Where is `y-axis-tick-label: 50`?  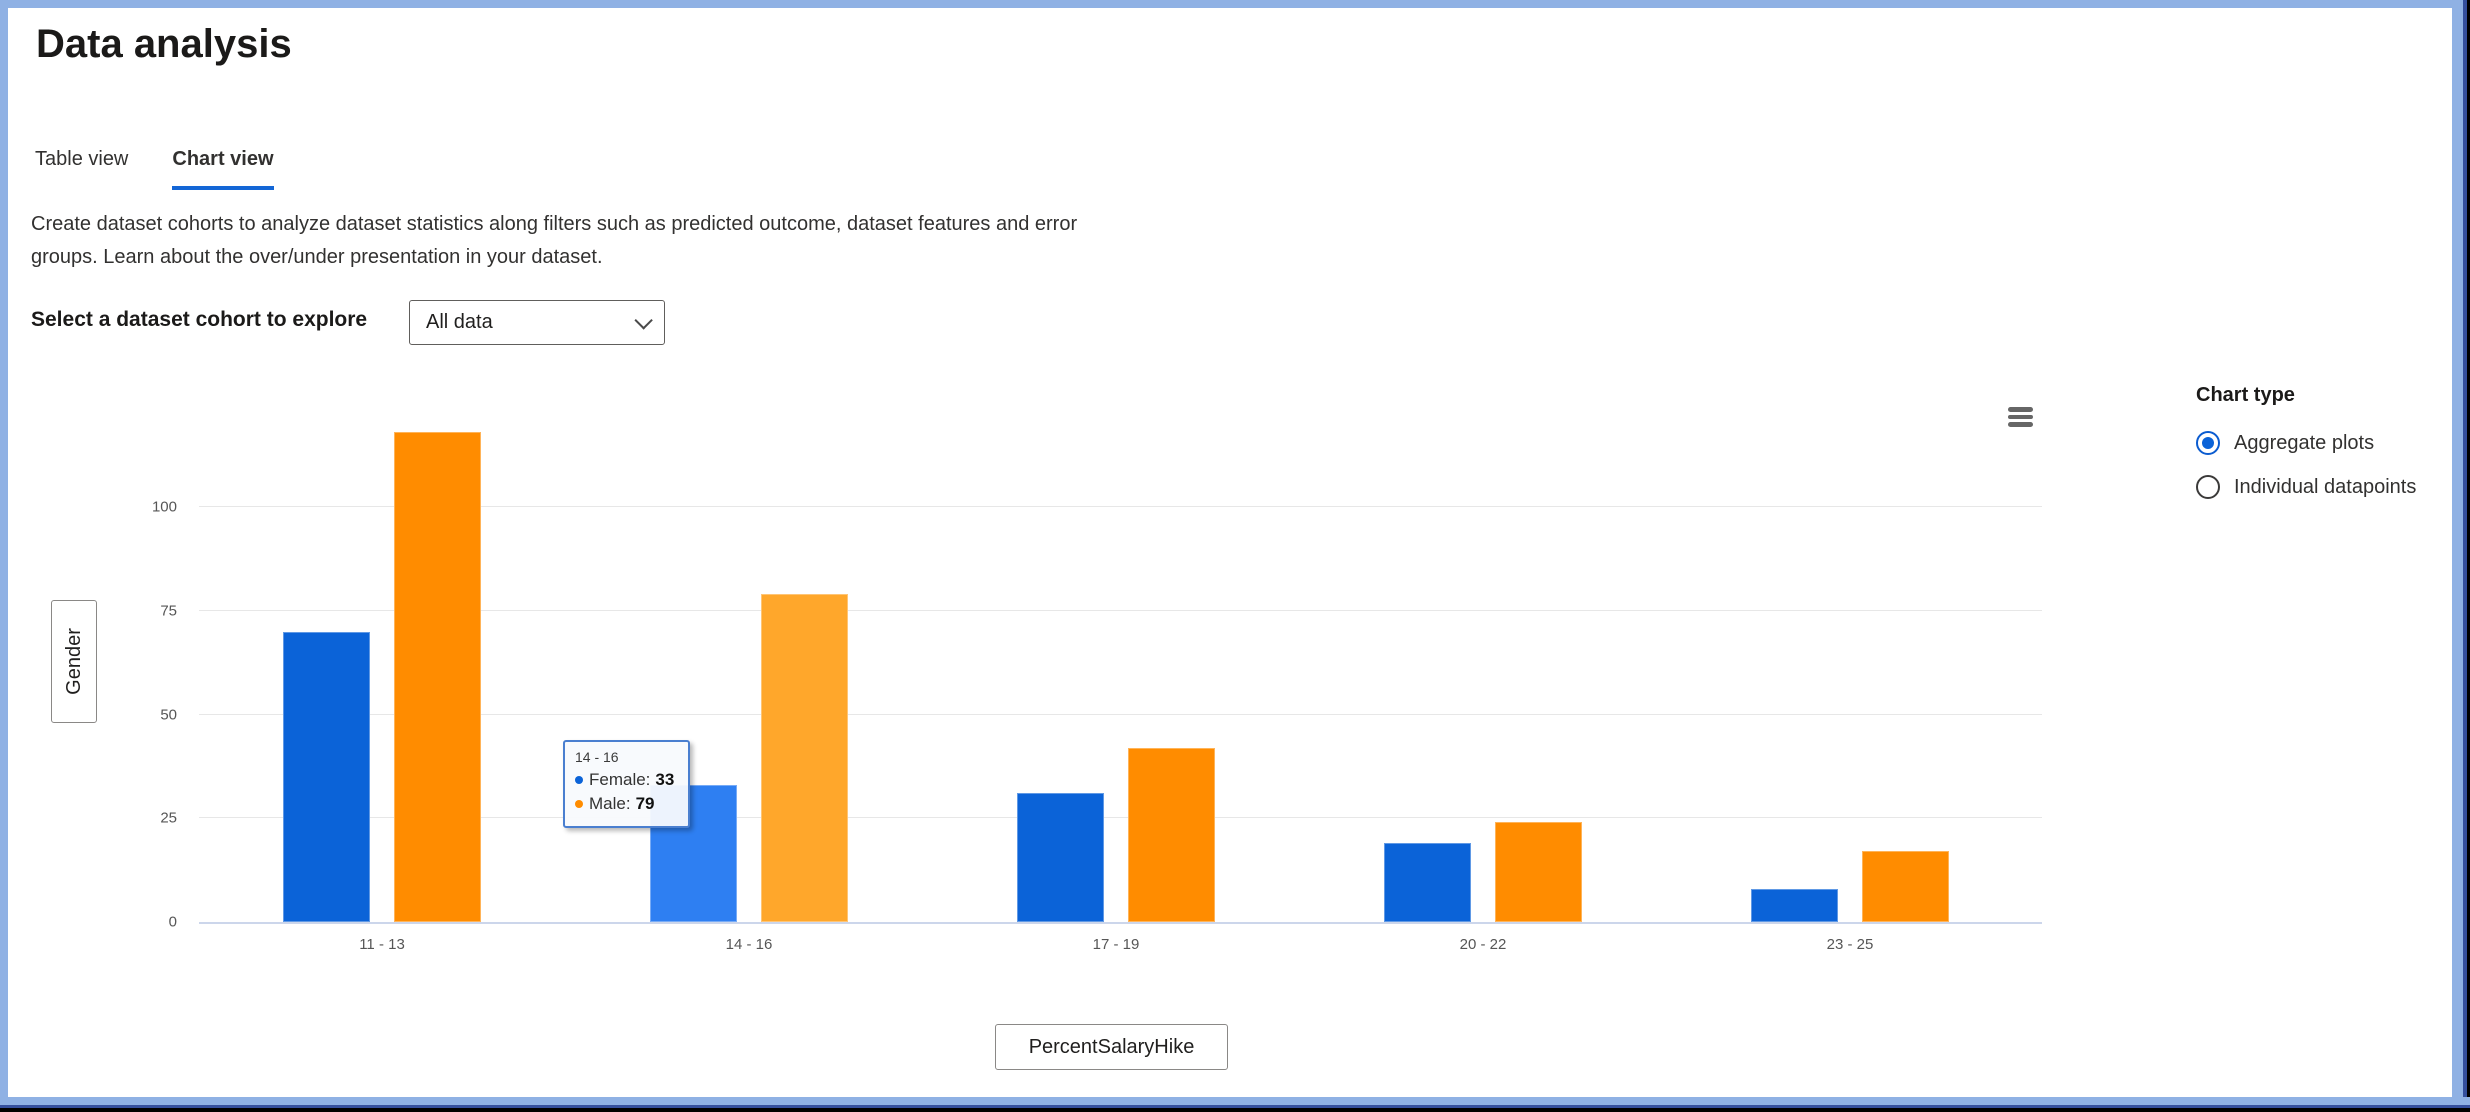
y-axis-tick-label: 50 is located at coordinates (168, 715).